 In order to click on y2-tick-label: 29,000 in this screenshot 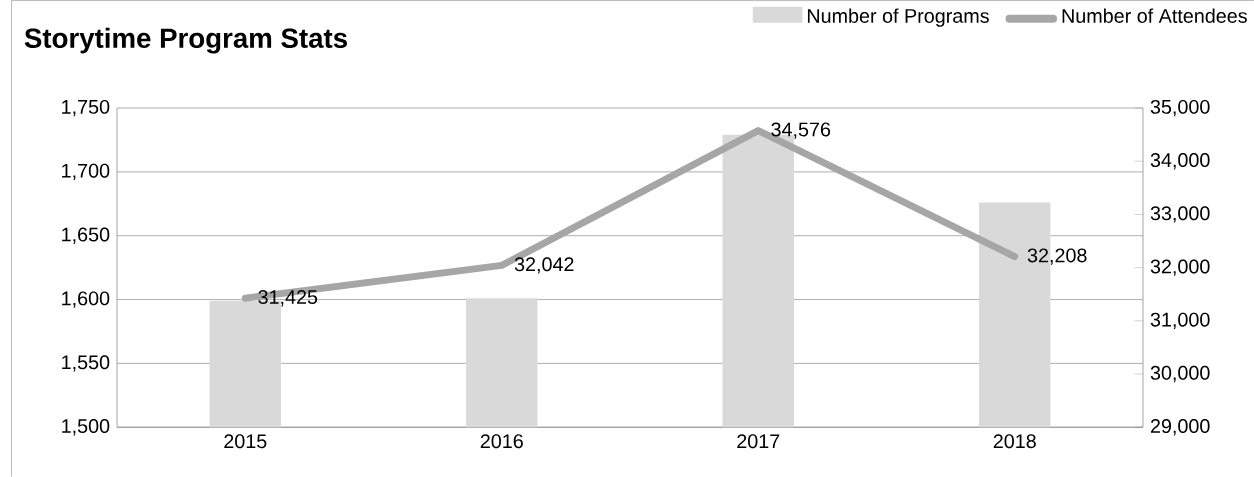, I will do `click(1180, 427)`.